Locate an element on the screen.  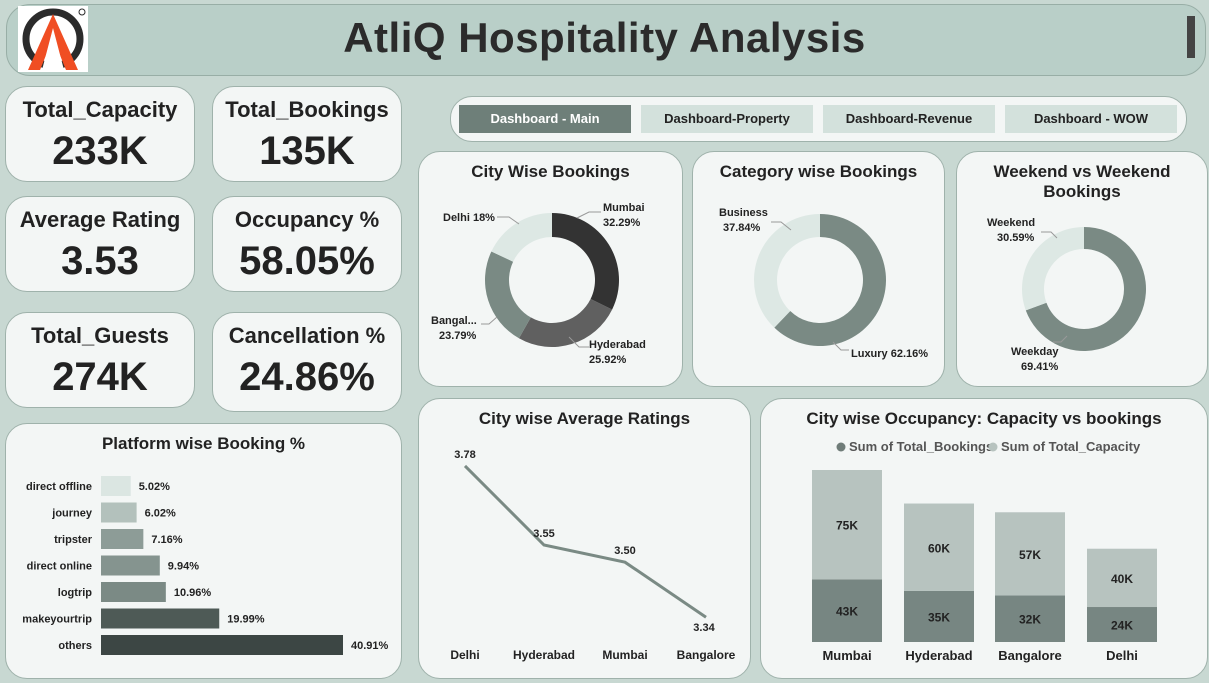
donut-slice-luxury is located at coordinates (830, 280).